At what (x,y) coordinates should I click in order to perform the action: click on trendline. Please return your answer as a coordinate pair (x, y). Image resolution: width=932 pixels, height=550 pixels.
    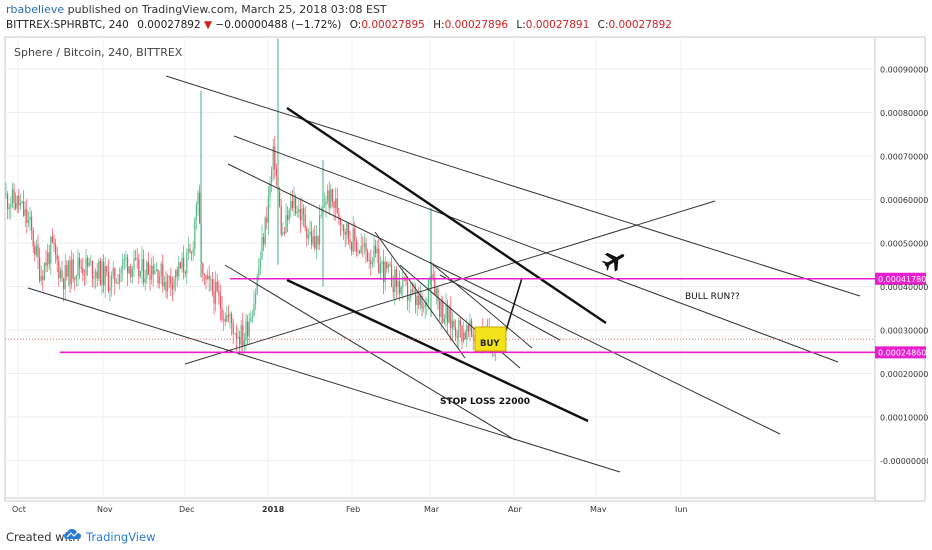
    Looking at the image, I should click on (437, 350).